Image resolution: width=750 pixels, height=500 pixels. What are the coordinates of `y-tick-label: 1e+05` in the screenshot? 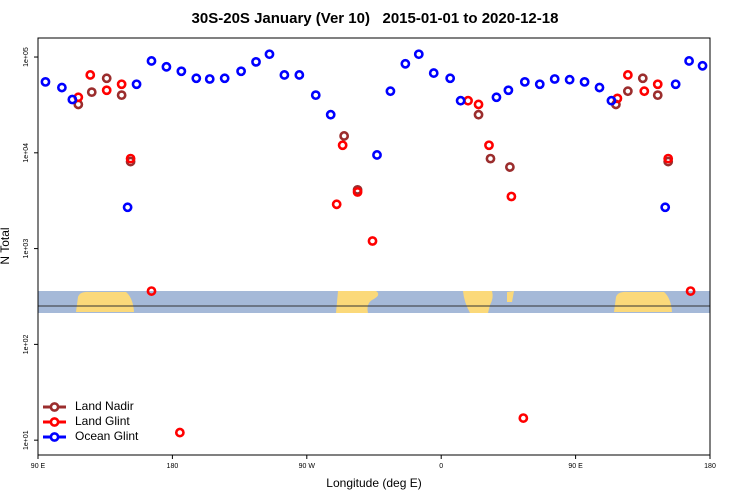 It's located at (26, 57).